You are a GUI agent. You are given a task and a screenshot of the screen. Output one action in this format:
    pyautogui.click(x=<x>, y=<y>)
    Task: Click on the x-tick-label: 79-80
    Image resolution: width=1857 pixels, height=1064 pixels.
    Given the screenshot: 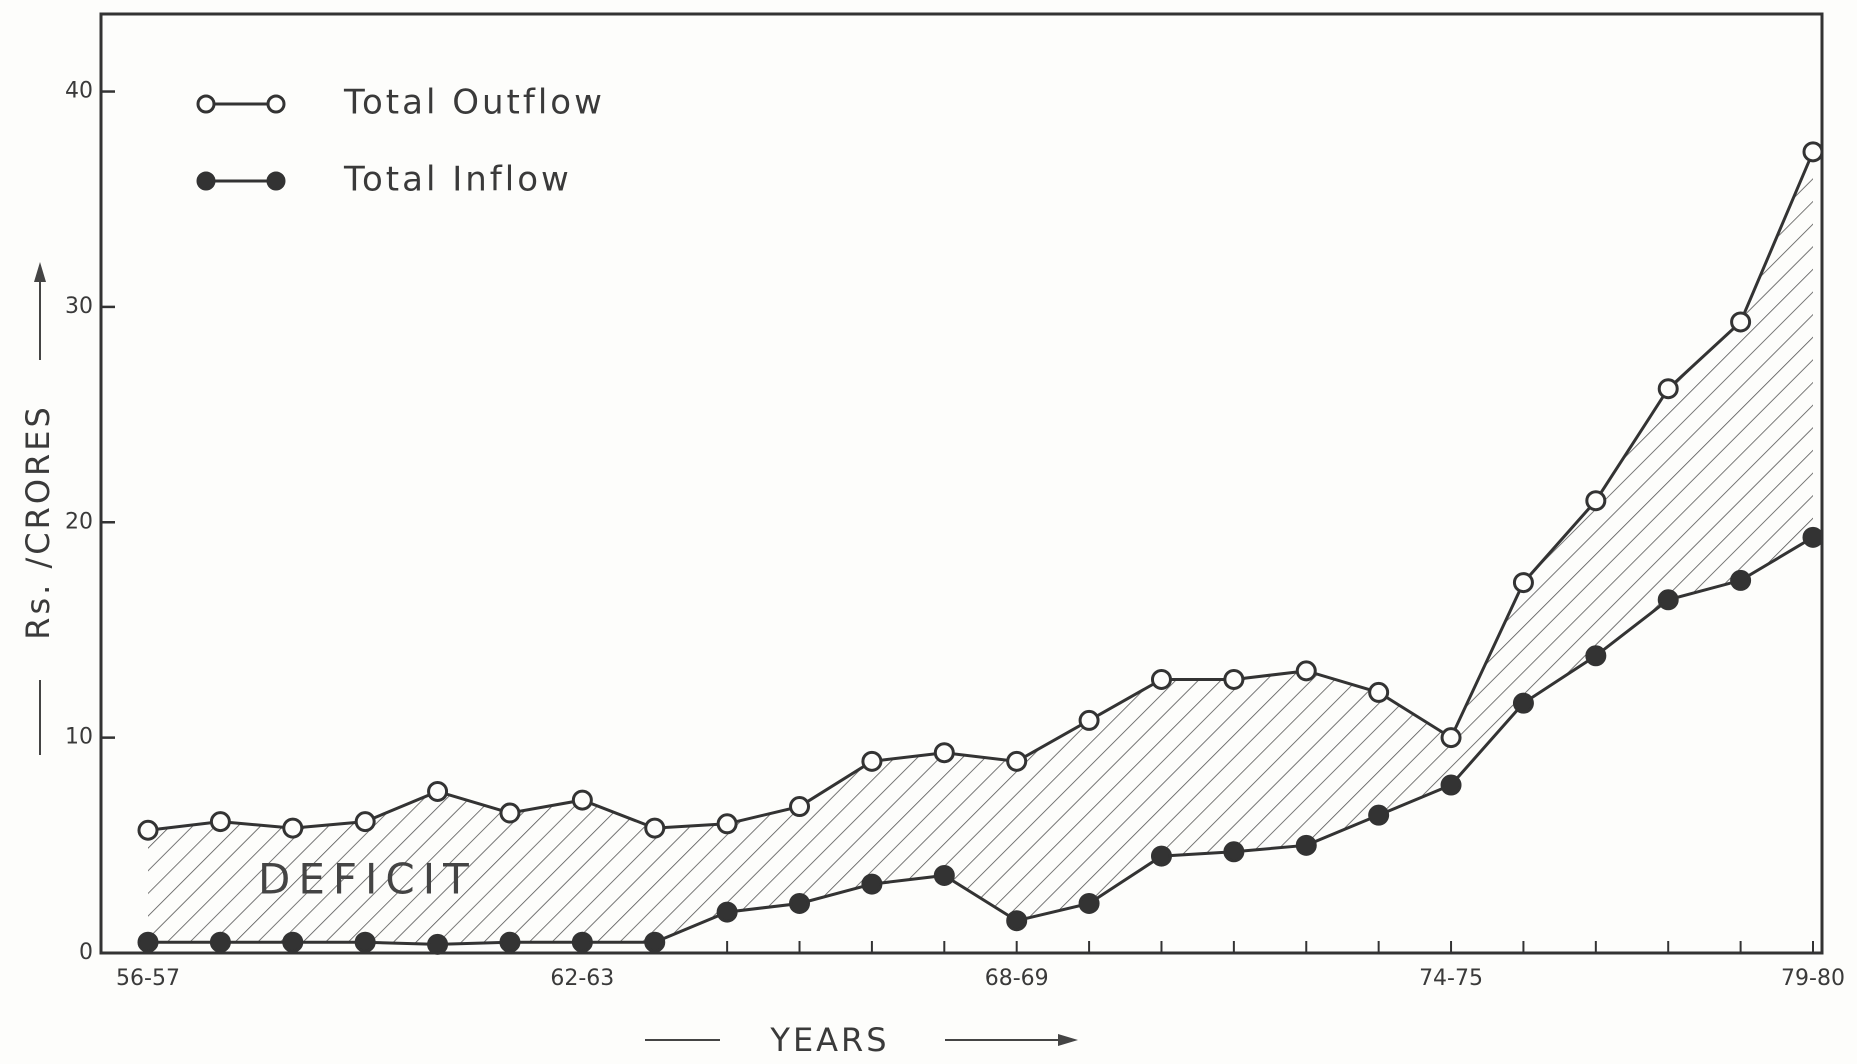 What is the action you would take?
    pyautogui.click(x=1813, y=978)
    